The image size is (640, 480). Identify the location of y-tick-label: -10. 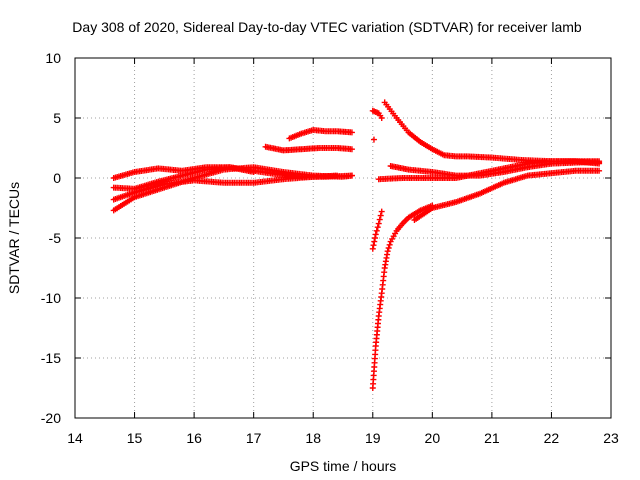
(51, 298).